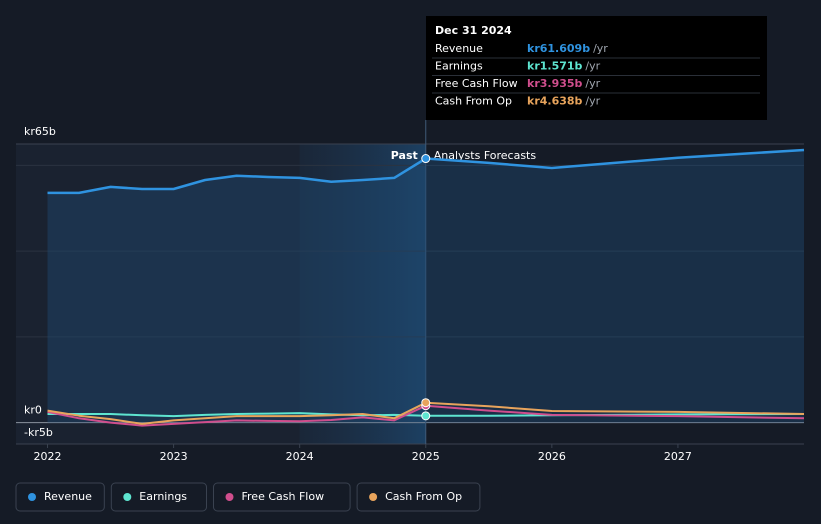 The height and width of the screenshot is (524, 821). Describe the element at coordinates (555, 83) in the screenshot. I see `tooltip-value-number: kr3.935b` at that location.